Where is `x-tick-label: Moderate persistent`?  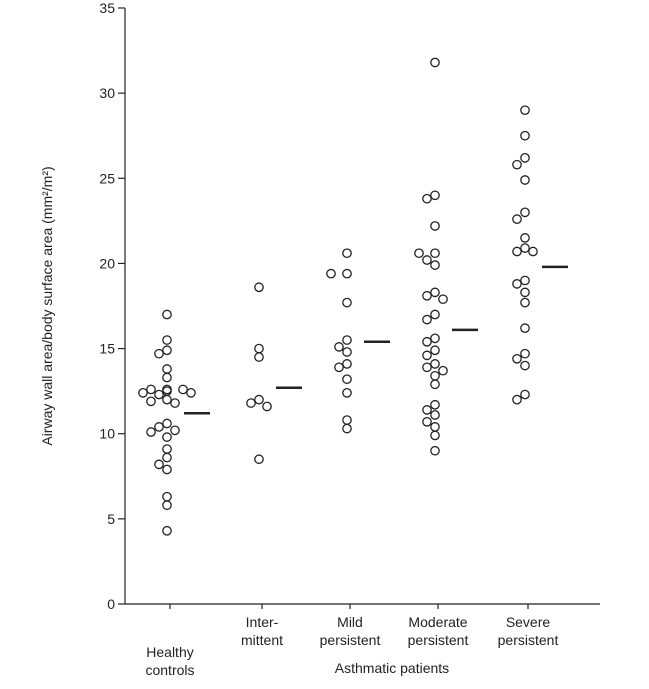
x-tick-label: Moderate persistent is located at coordinates (438, 631).